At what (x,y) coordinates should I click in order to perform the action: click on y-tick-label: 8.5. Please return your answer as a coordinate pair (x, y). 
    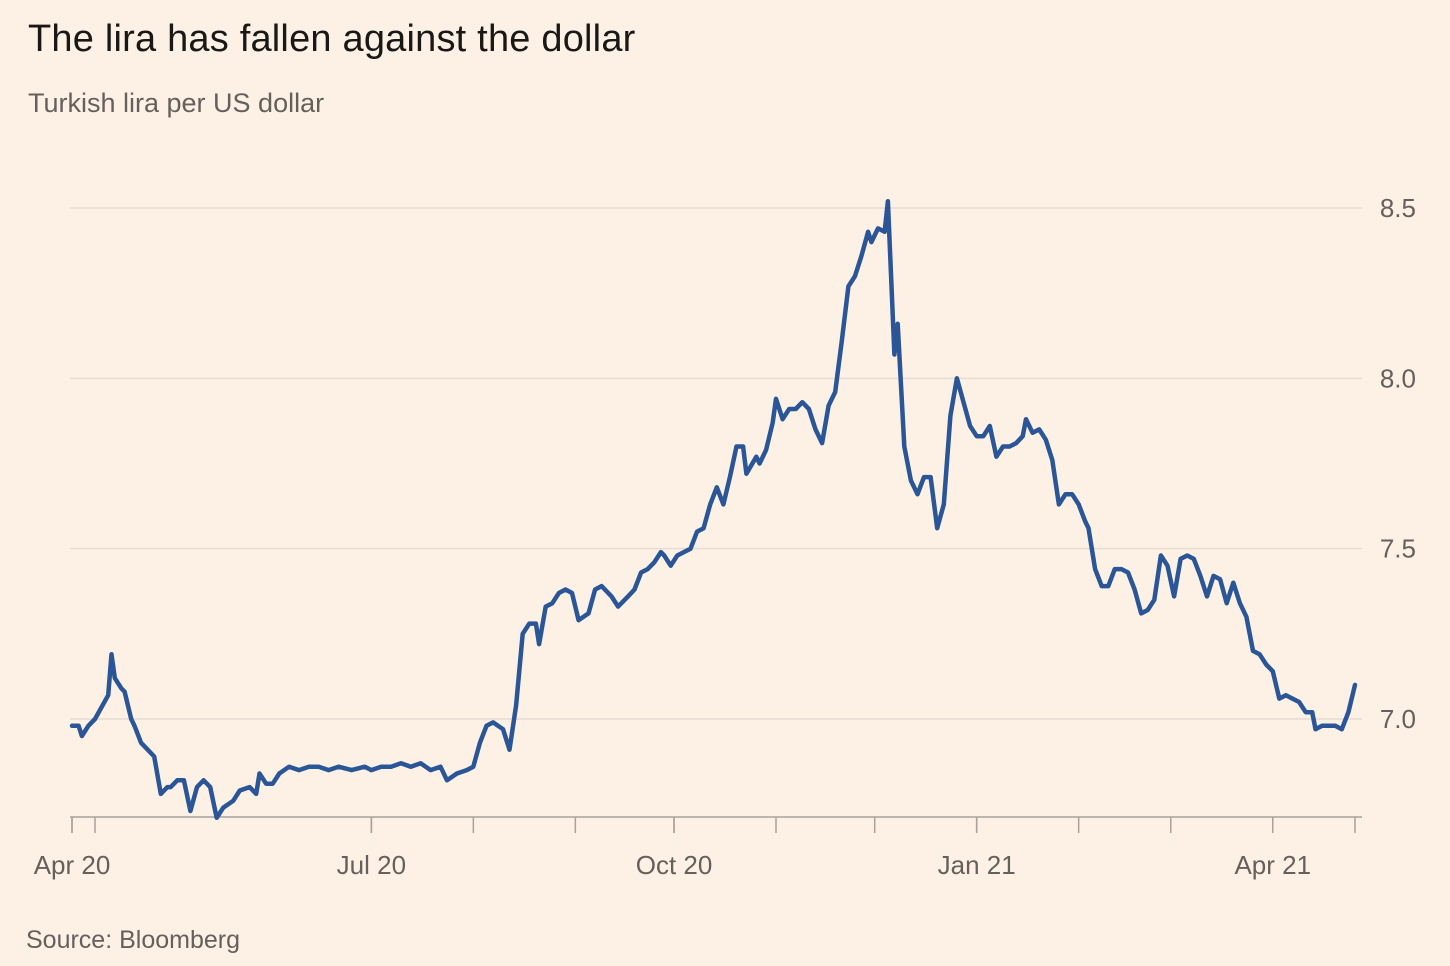
    Looking at the image, I should click on (1398, 208).